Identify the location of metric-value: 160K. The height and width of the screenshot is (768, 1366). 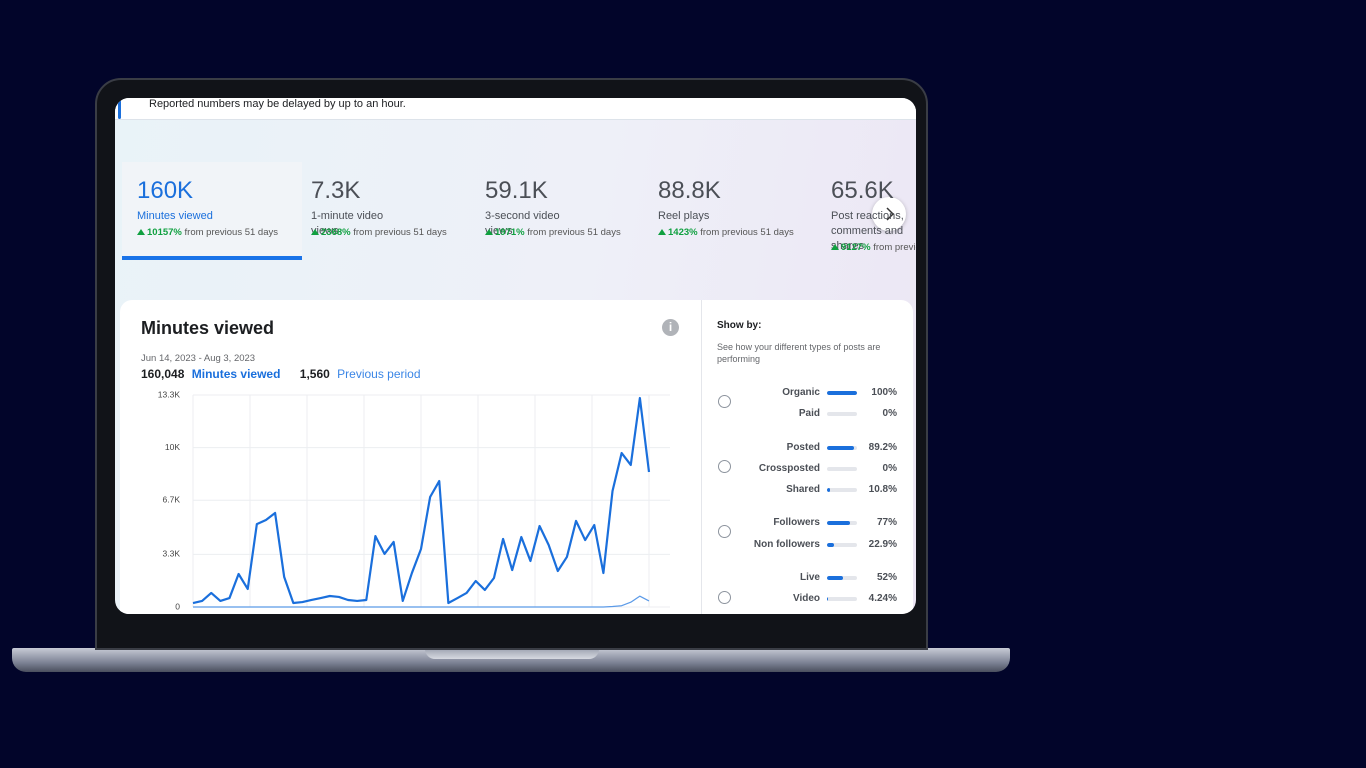
(165, 190).